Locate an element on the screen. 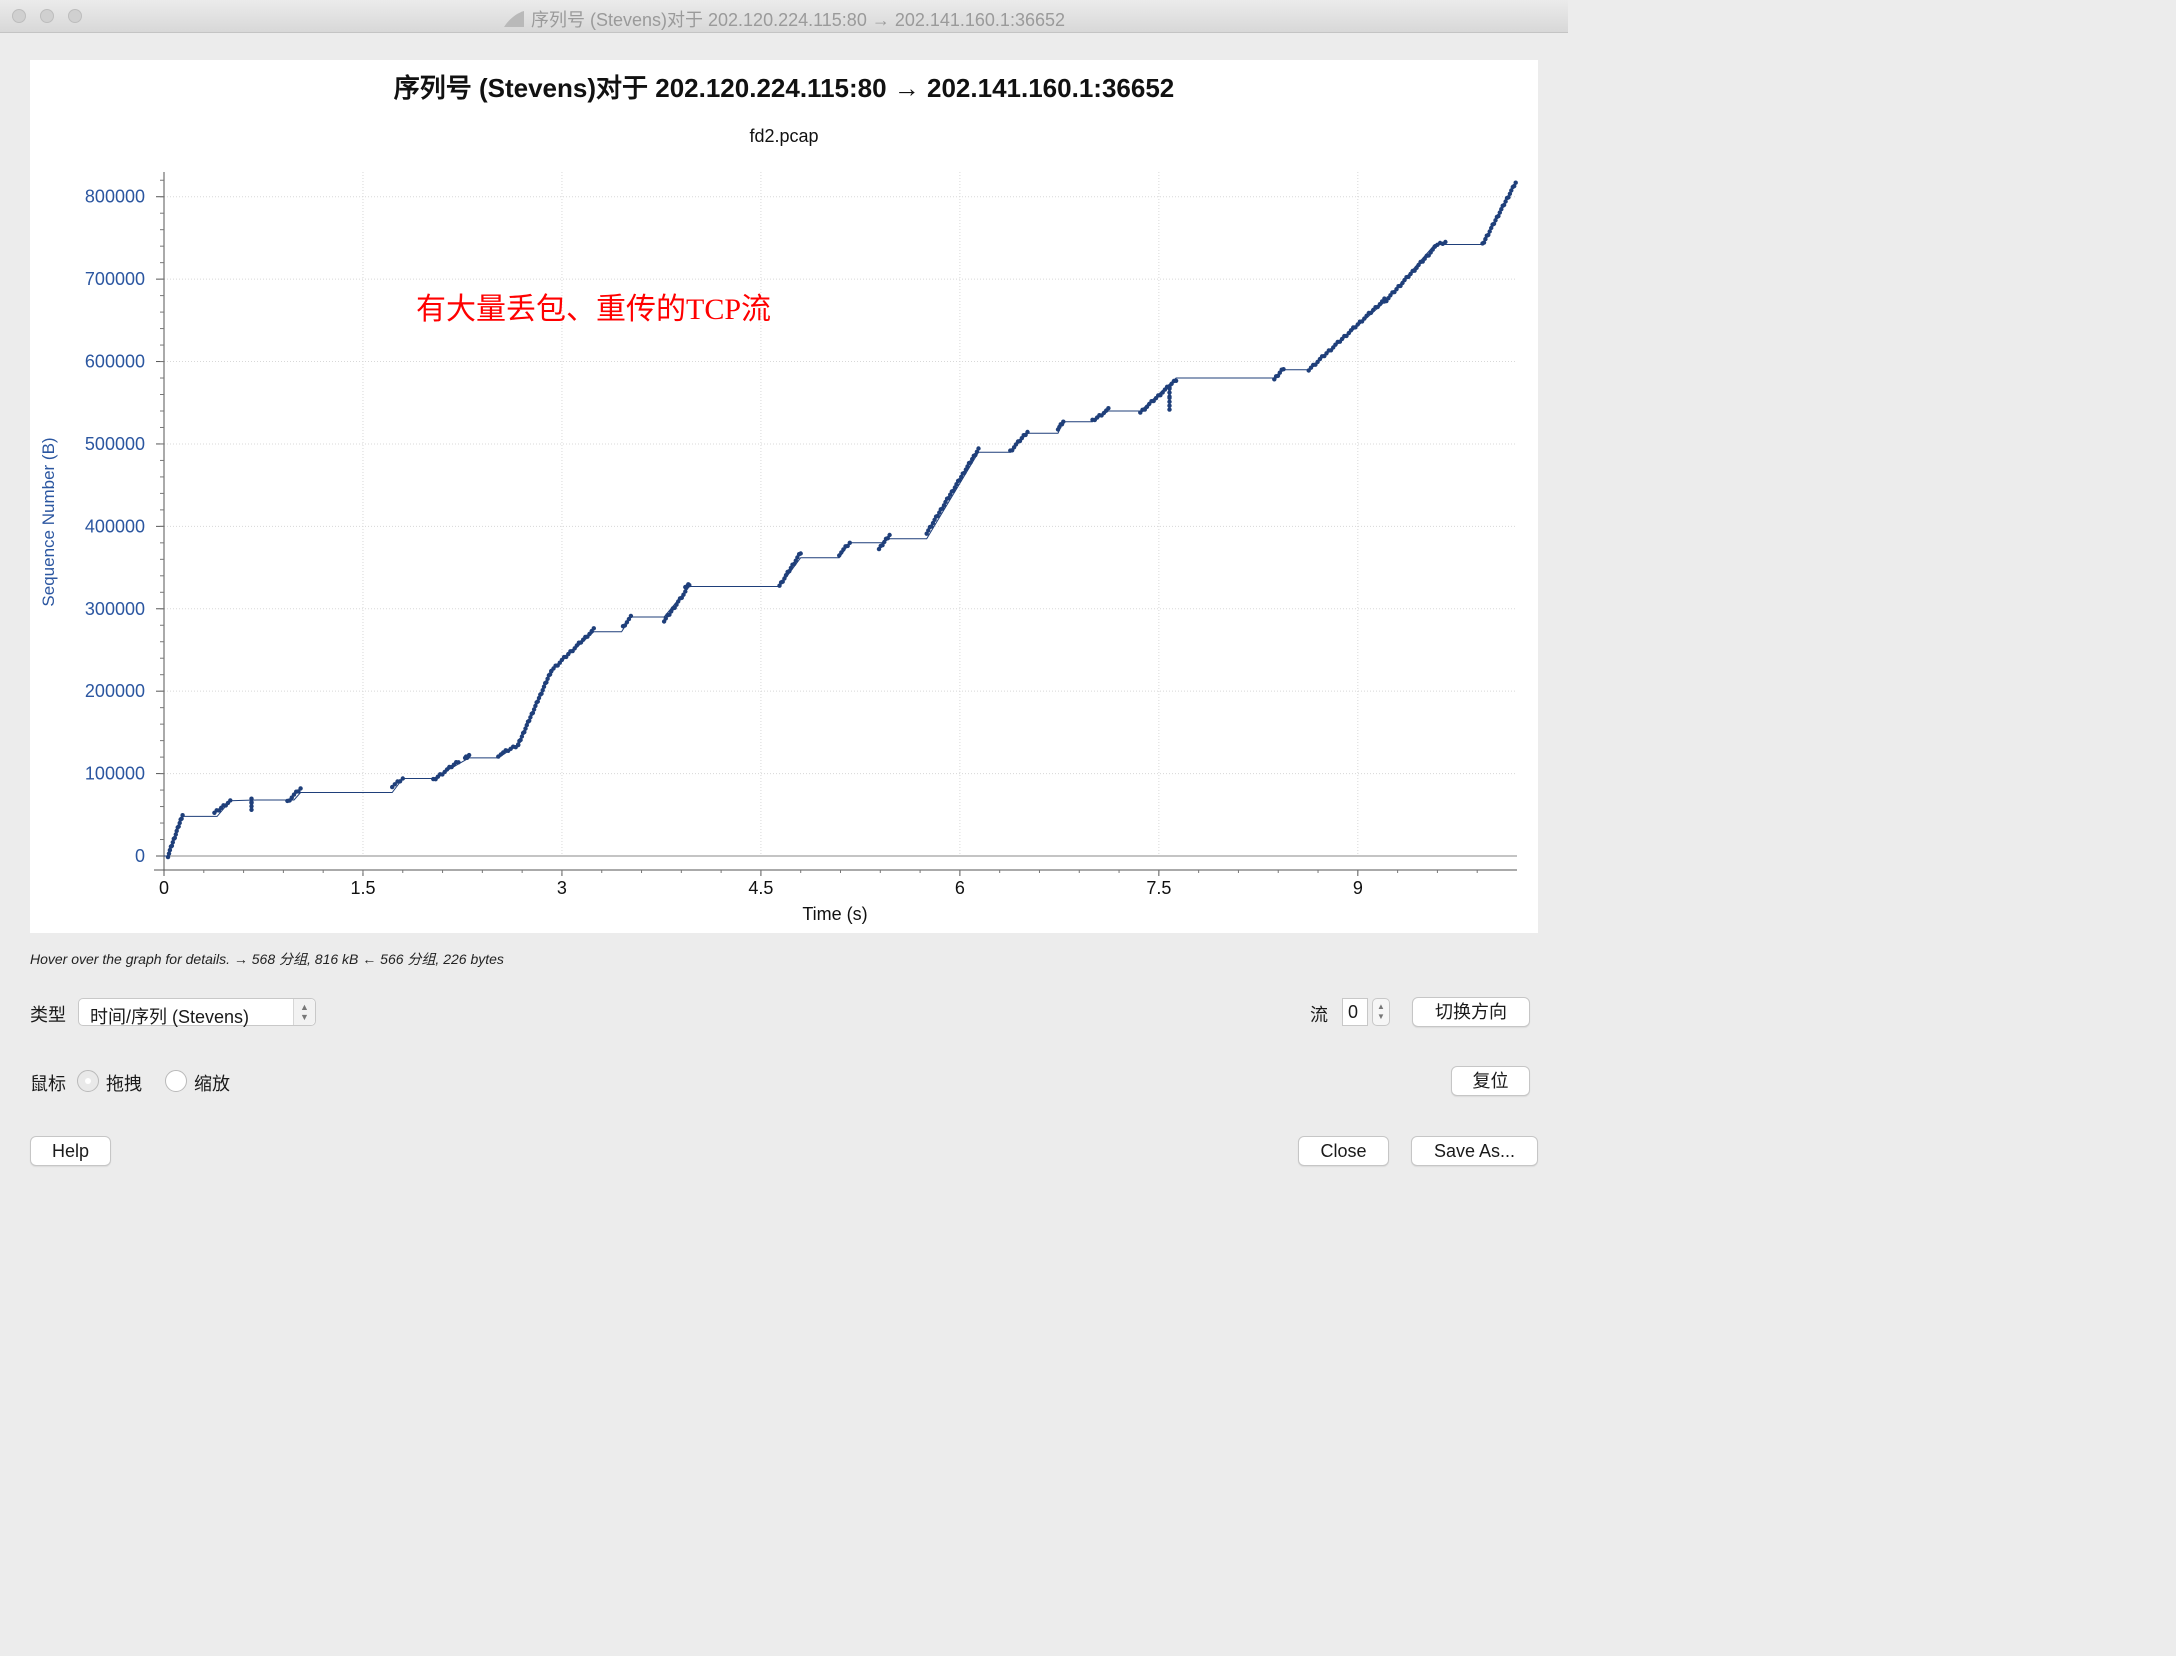 Image resolution: width=2176 pixels, height=1656 pixels. zoom-label: 缩放 is located at coordinates (212, 1084).